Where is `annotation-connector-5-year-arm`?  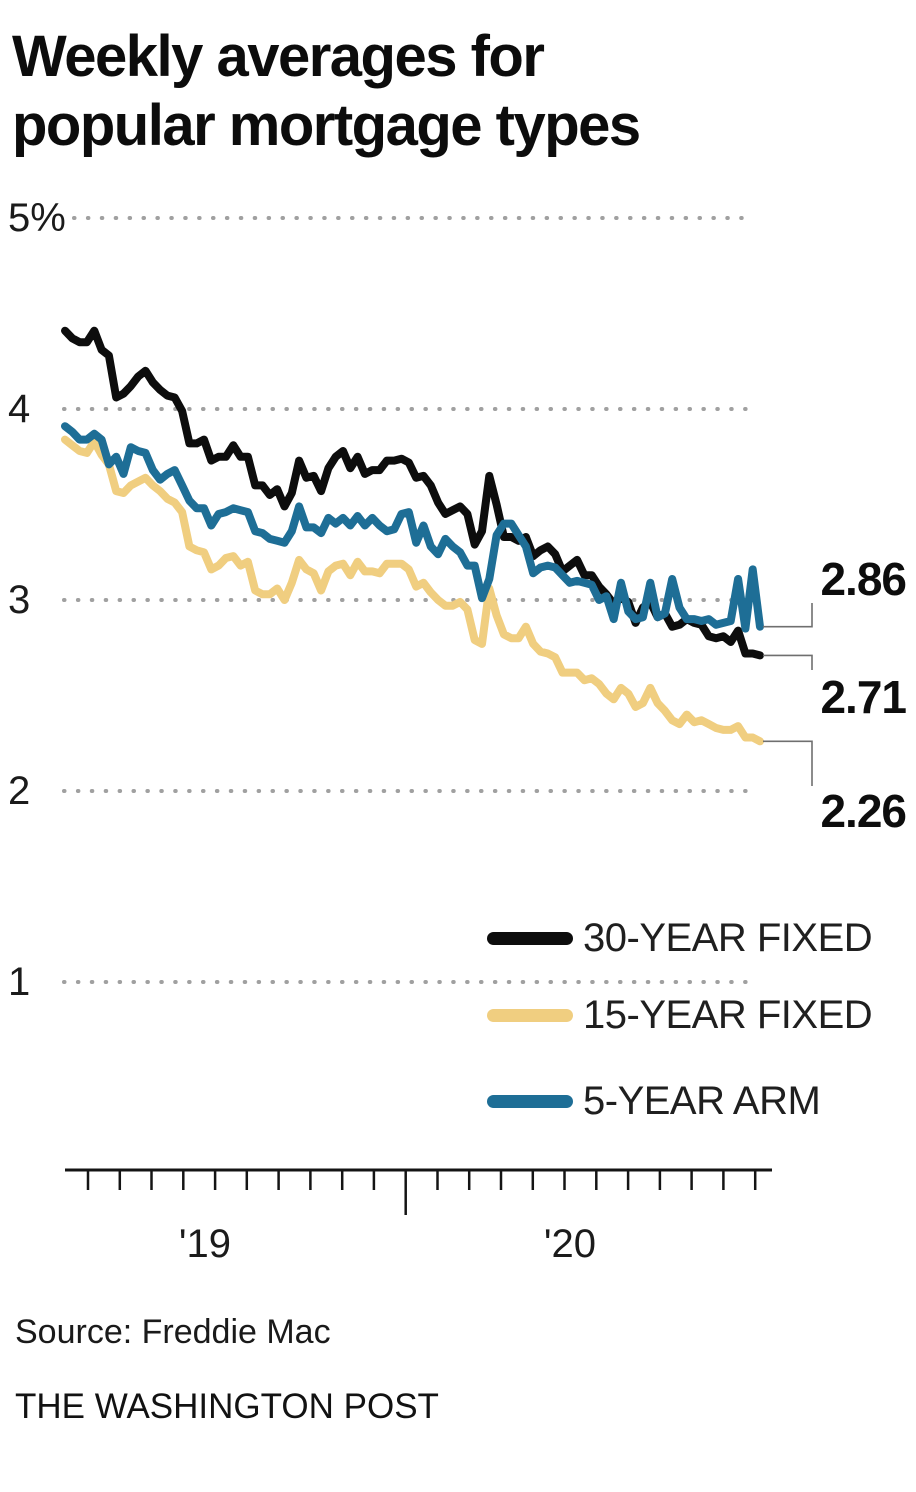 annotation-connector-5-year-arm is located at coordinates (788, 615).